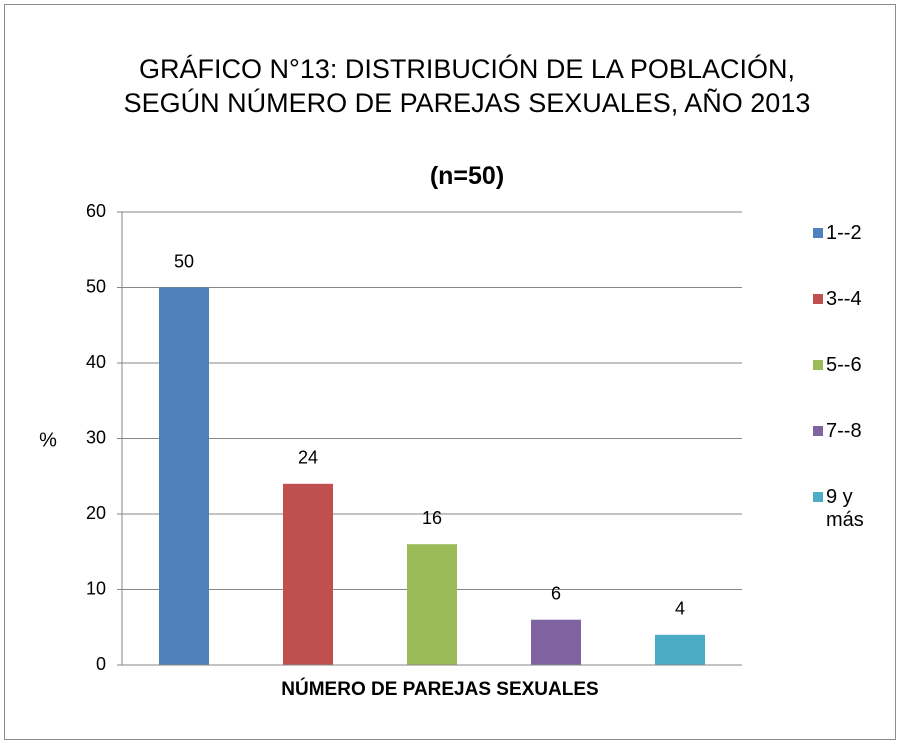  What do you see at coordinates (96, 513) in the screenshot?
I see `y-tick-label: 20` at bounding box center [96, 513].